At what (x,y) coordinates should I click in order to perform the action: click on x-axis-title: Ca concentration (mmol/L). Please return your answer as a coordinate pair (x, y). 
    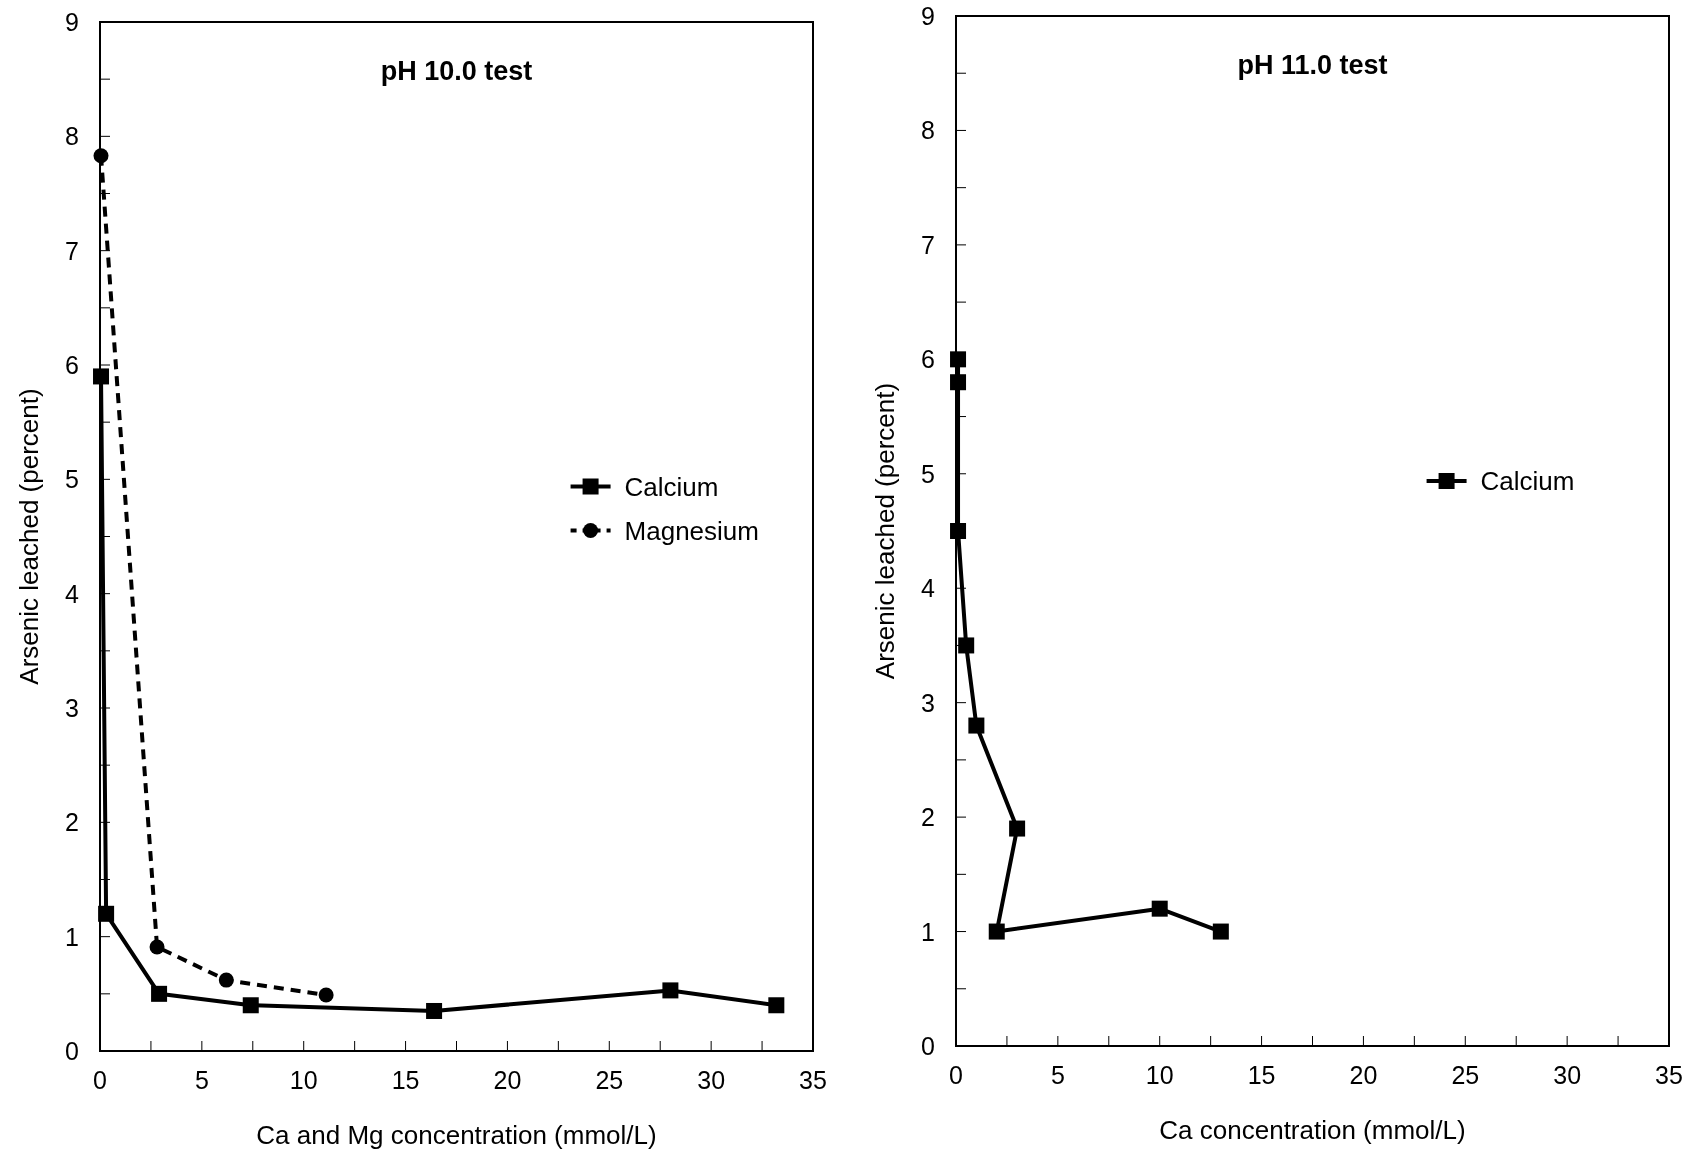
    Looking at the image, I should click on (1312, 1130).